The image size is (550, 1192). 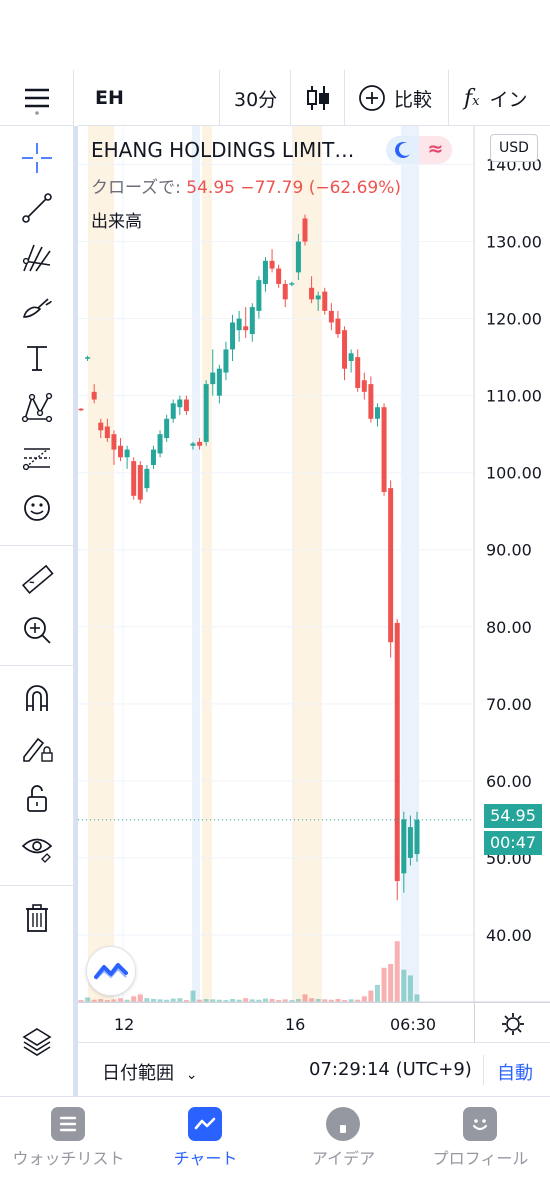 I want to click on panel-resize-handle, so click(x=76, y=611).